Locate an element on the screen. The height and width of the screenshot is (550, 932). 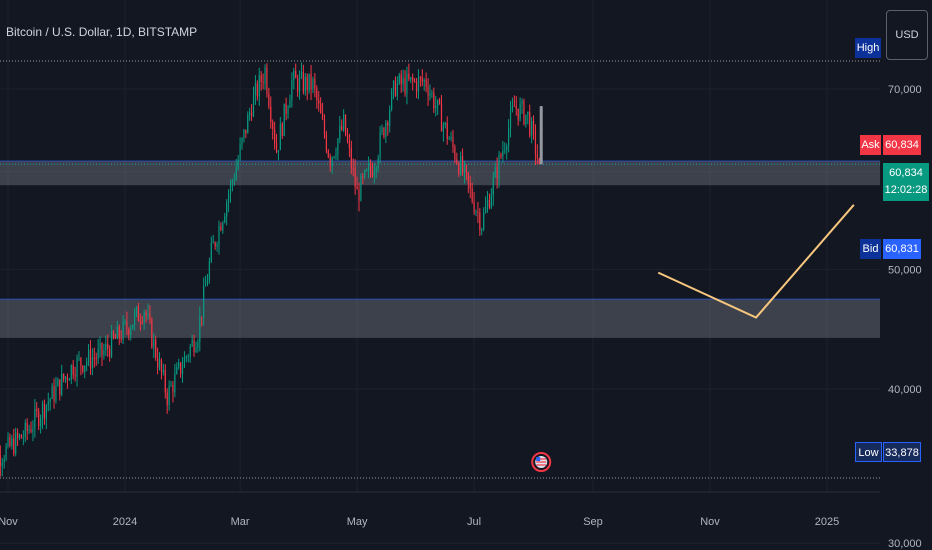
low-price-tag: 33,878 is located at coordinates (902, 452).